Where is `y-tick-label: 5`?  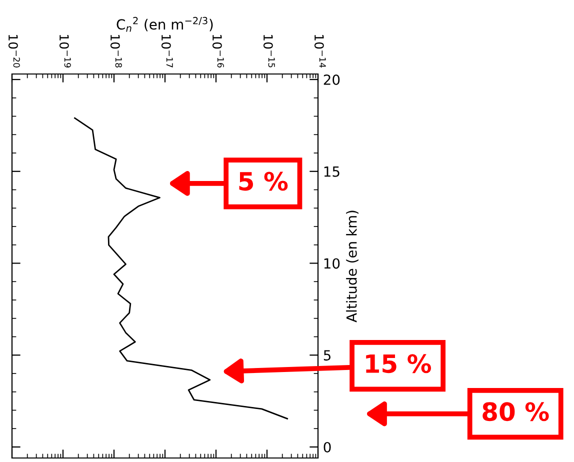
y-tick-label: 5 is located at coordinates (327, 355).